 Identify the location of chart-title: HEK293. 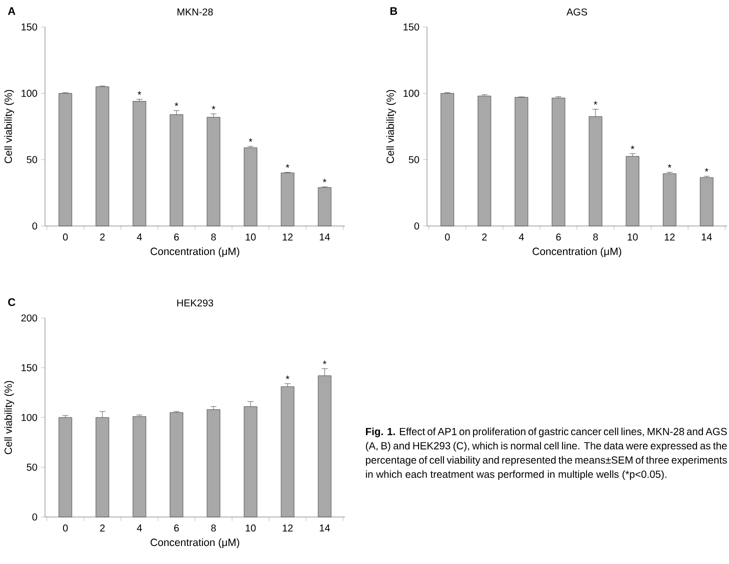
(195, 302).